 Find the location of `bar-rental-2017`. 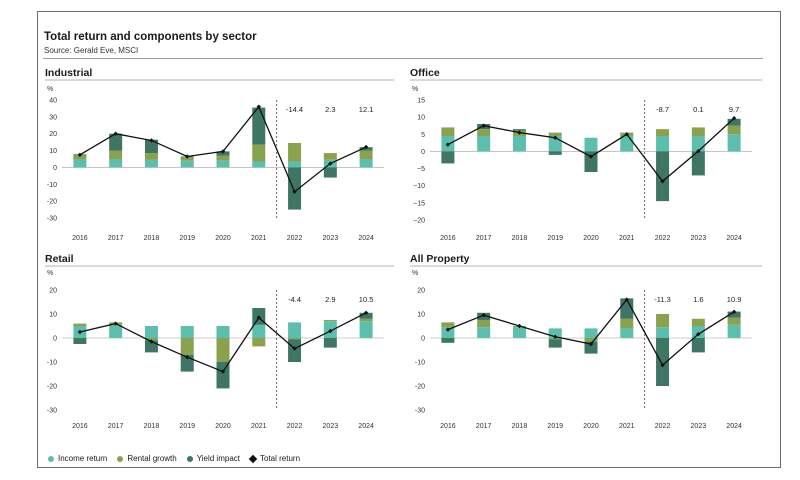

bar-rental-2017 is located at coordinates (116, 154).